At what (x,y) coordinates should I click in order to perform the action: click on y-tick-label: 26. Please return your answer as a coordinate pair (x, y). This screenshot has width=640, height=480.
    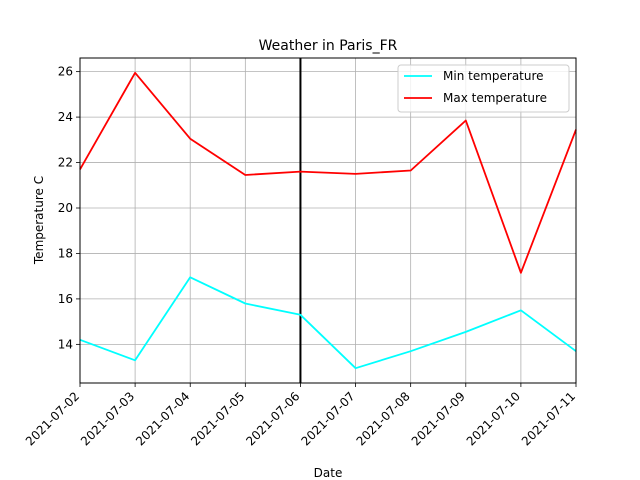
    Looking at the image, I should click on (65, 72).